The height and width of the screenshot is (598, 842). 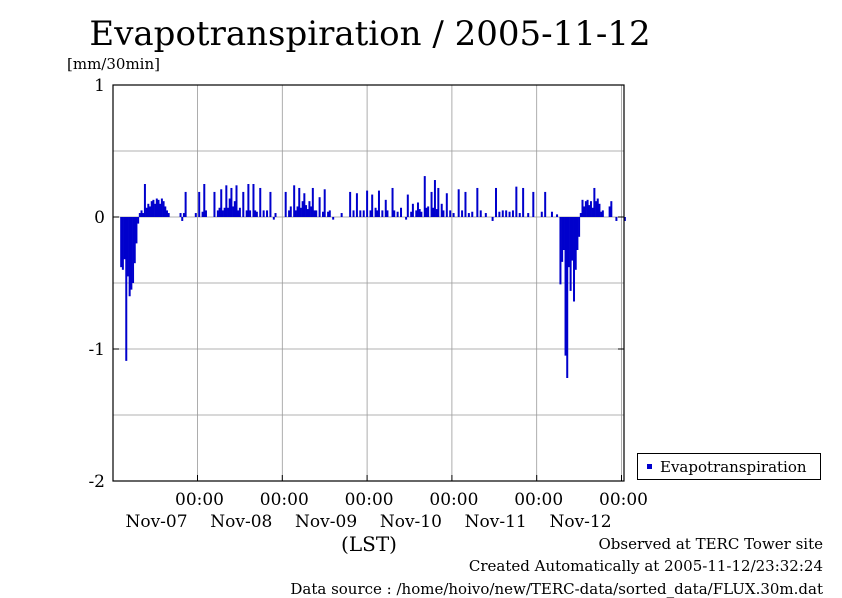 I want to click on y-tick-label: -2, so click(x=96, y=482).